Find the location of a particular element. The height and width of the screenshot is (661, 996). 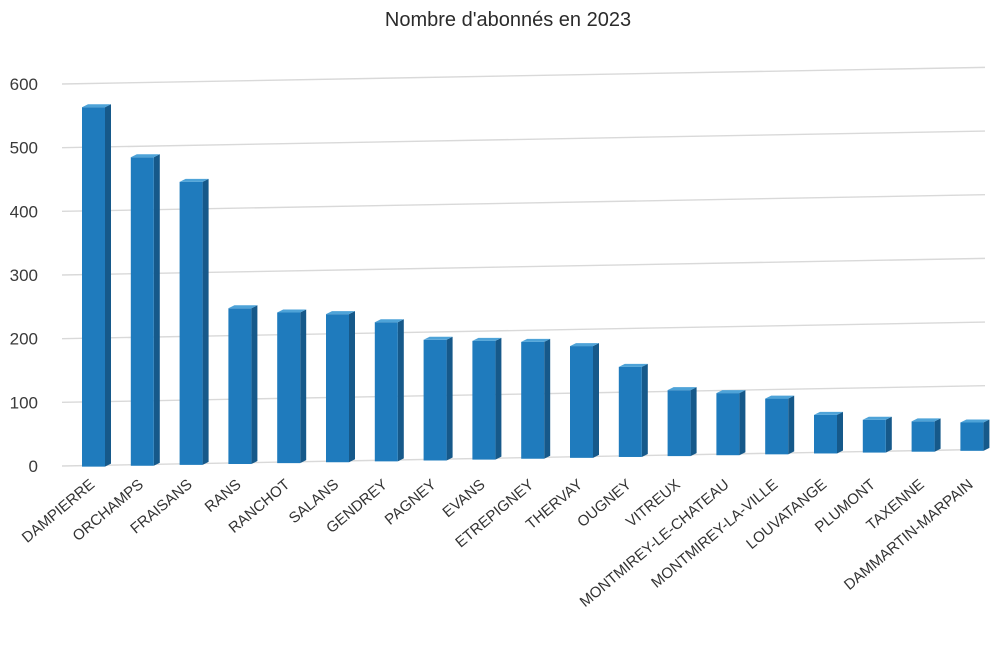

y-tick-label: 200 is located at coordinates (24, 339).